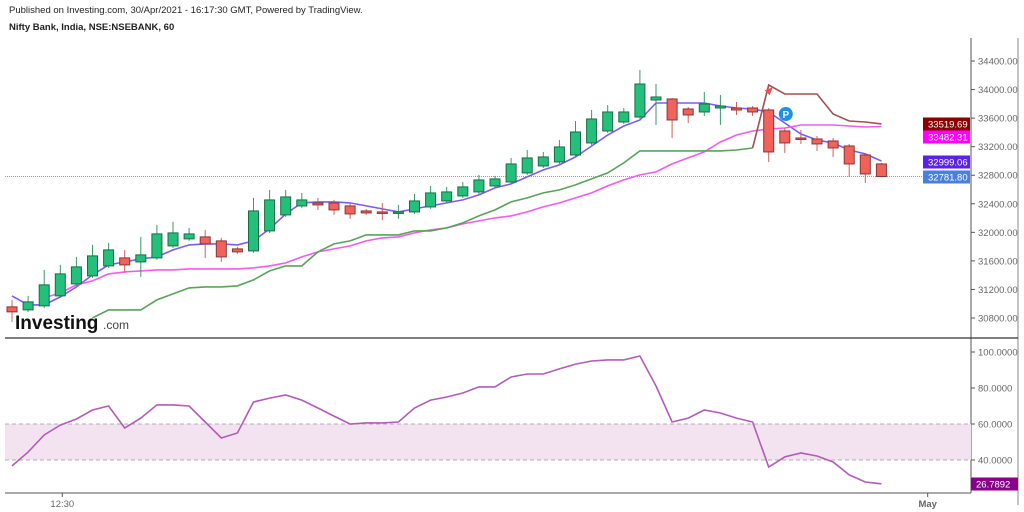  What do you see at coordinates (948, 138) in the screenshot?
I see `magenta-line-value: 33482.31` at bounding box center [948, 138].